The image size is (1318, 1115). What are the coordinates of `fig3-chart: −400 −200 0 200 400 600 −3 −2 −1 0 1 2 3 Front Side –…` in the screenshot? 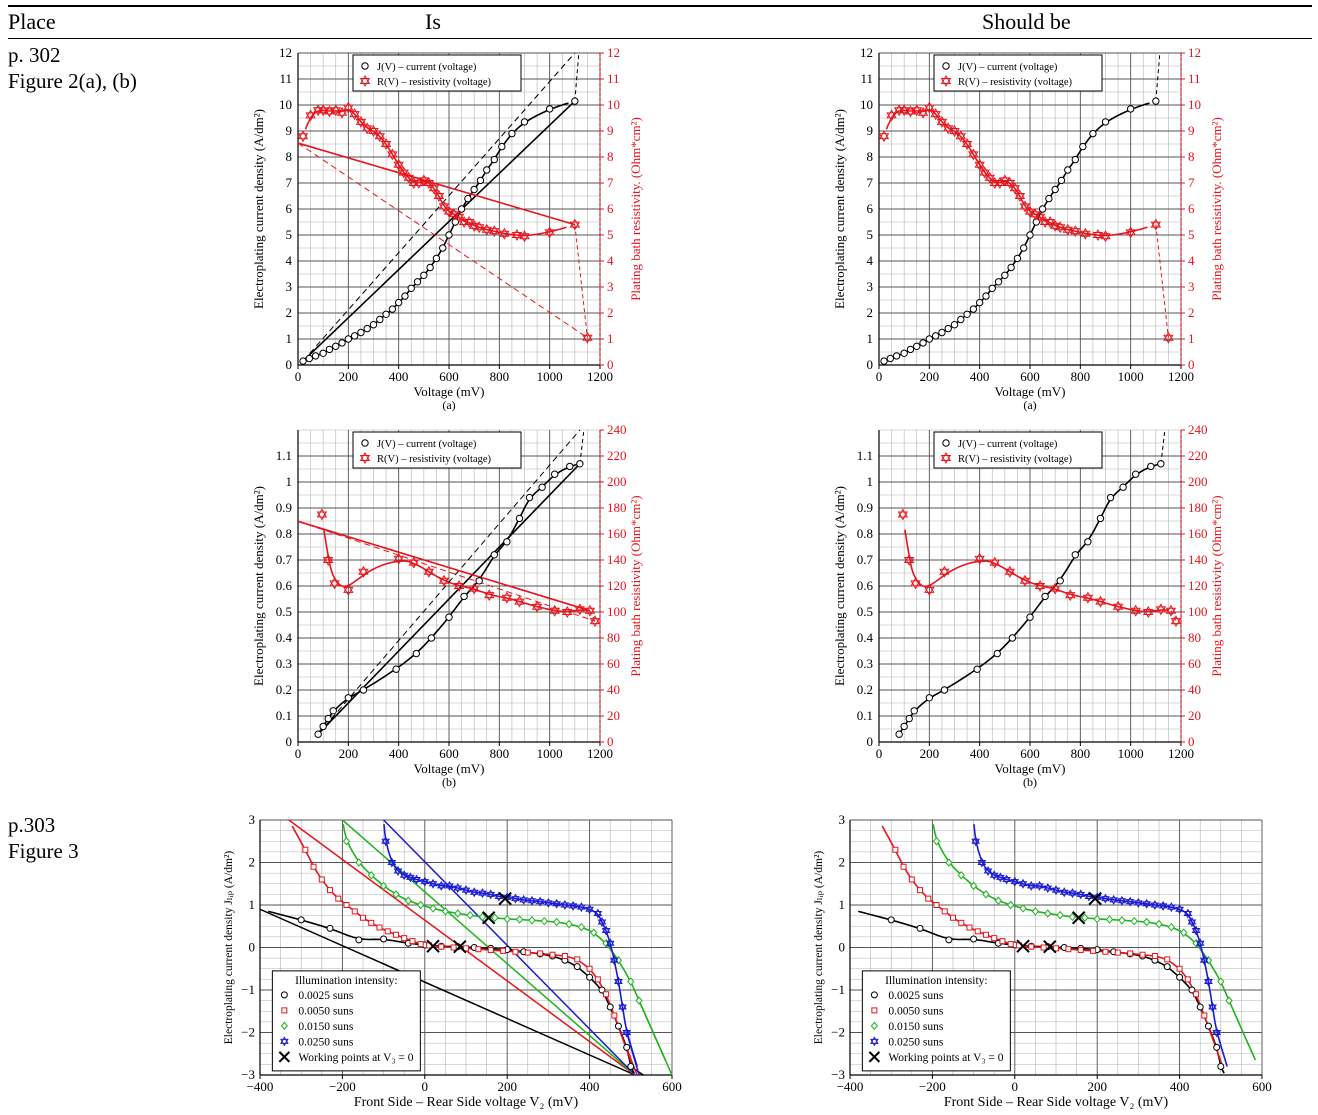 It's located at (1042, 961).